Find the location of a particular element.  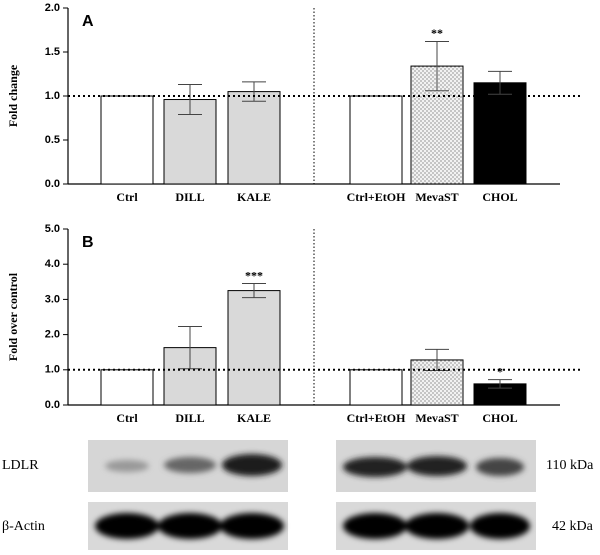

blot-size: 110 kDa is located at coordinates (570, 465).